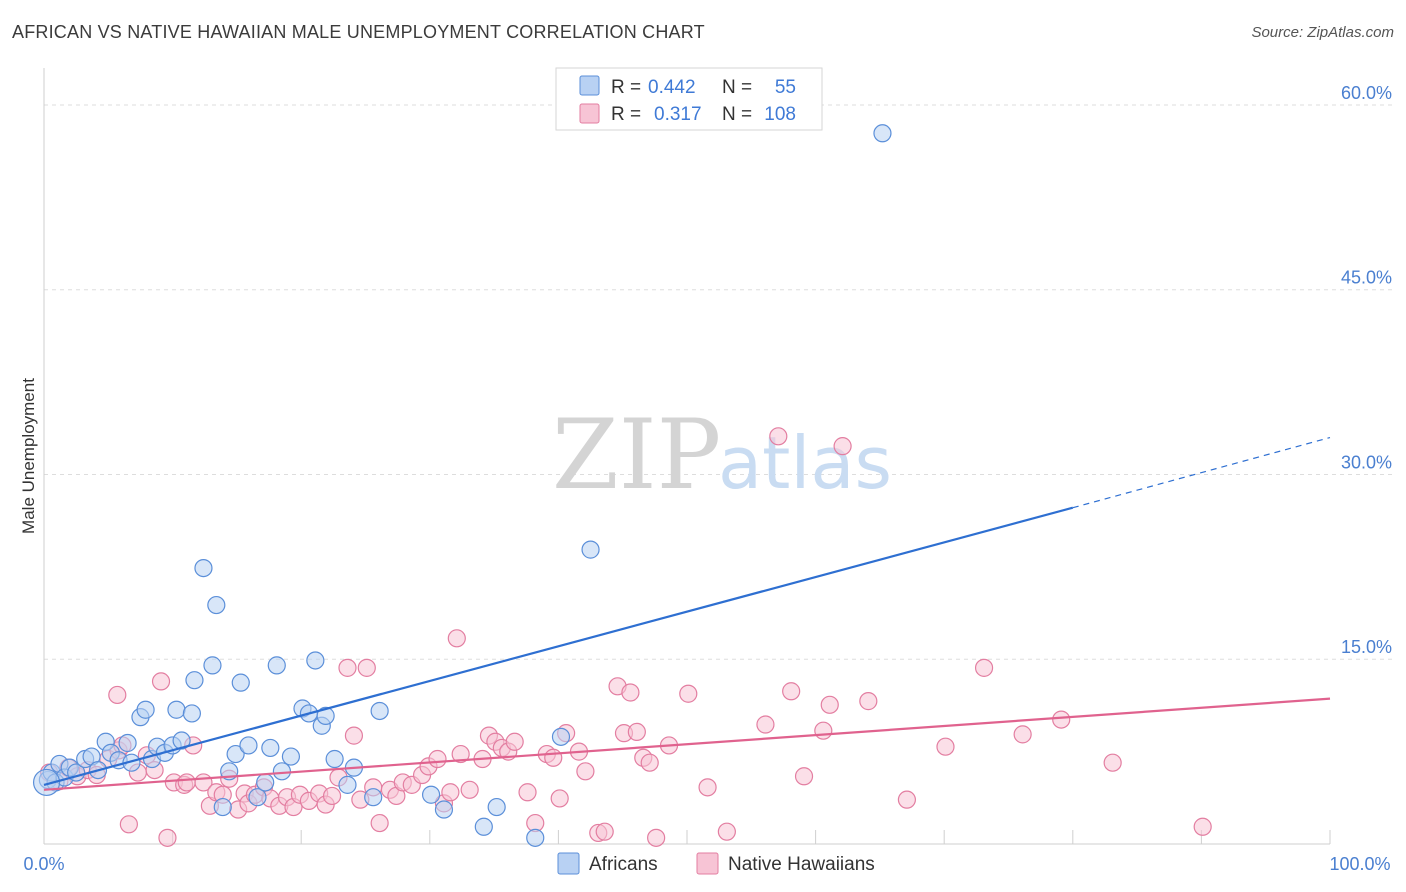  Describe the element at coordinates (1201, 472) in the screenshot. I see `africans-trend-line-extension` at that location.